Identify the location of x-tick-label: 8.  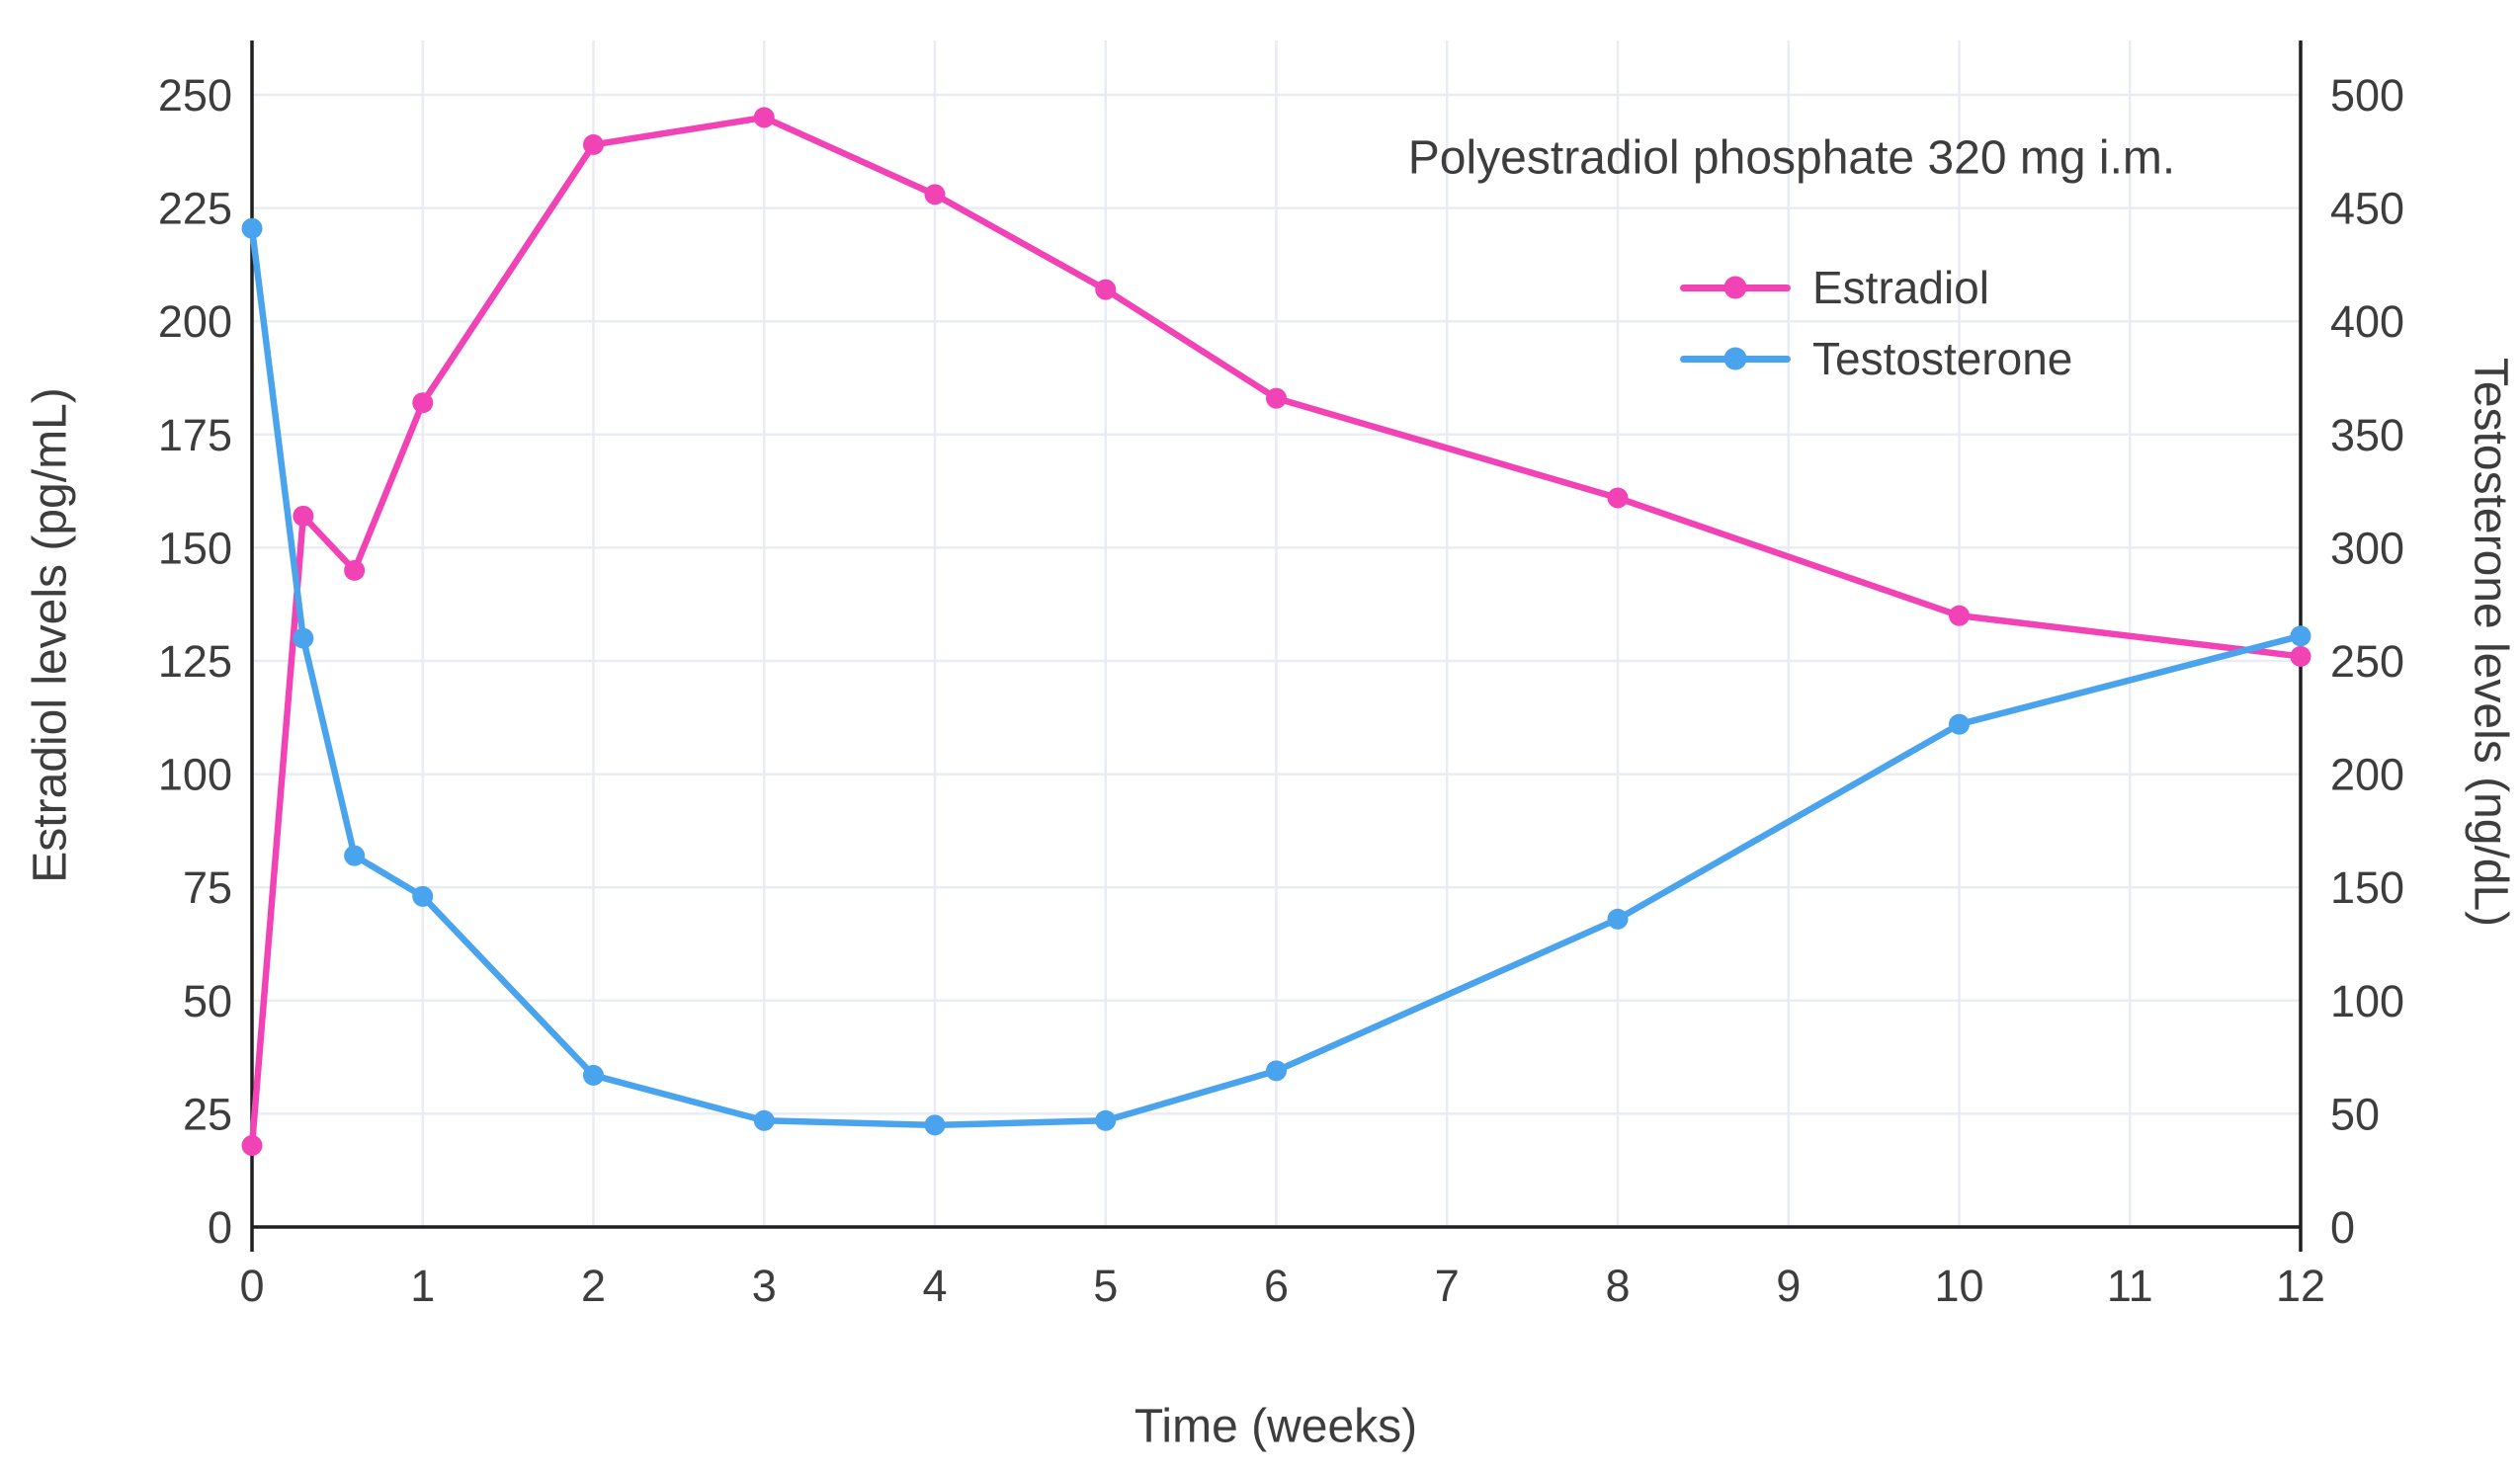
(1617, 1286).